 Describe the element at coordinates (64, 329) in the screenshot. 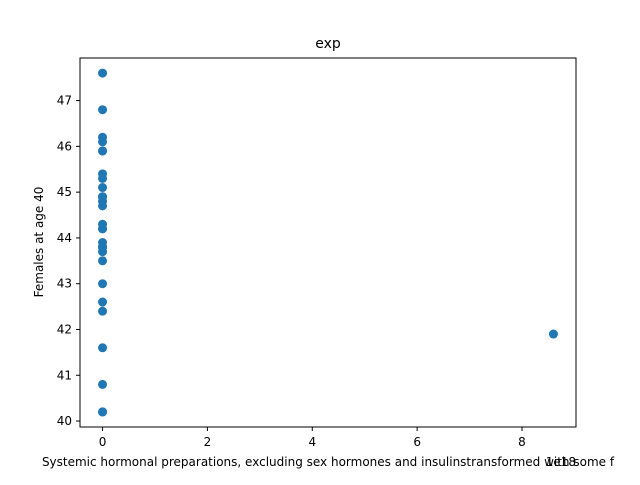

I see `y-tick-label: 42` at that location.